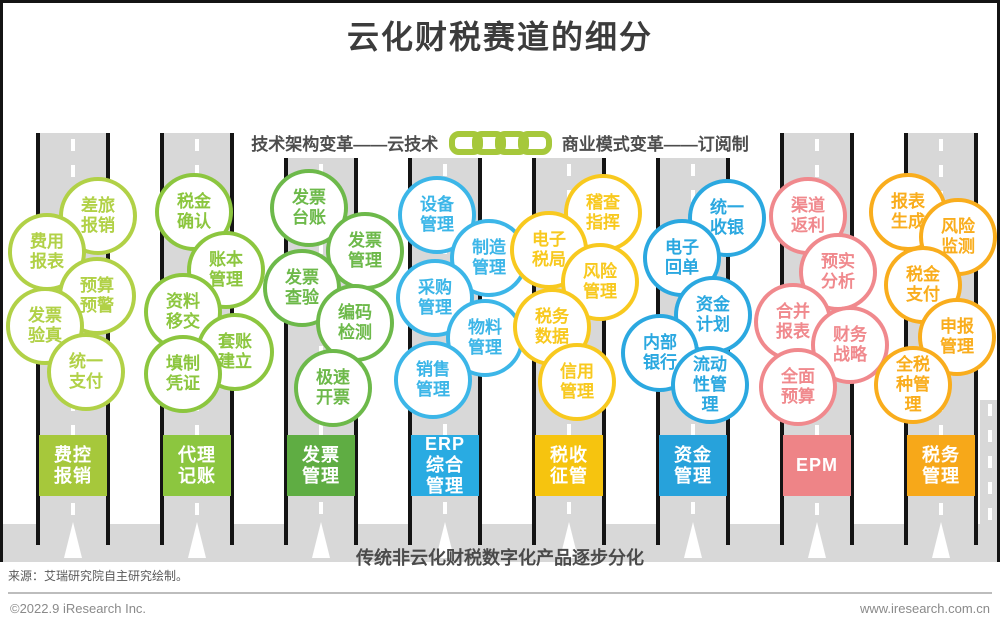 This screenshot has height=624, width=1000. What do you see at coordinates (183, 363) in the screenshot?
I see `bubble-line: 填制` at bounding box center [183, 363].